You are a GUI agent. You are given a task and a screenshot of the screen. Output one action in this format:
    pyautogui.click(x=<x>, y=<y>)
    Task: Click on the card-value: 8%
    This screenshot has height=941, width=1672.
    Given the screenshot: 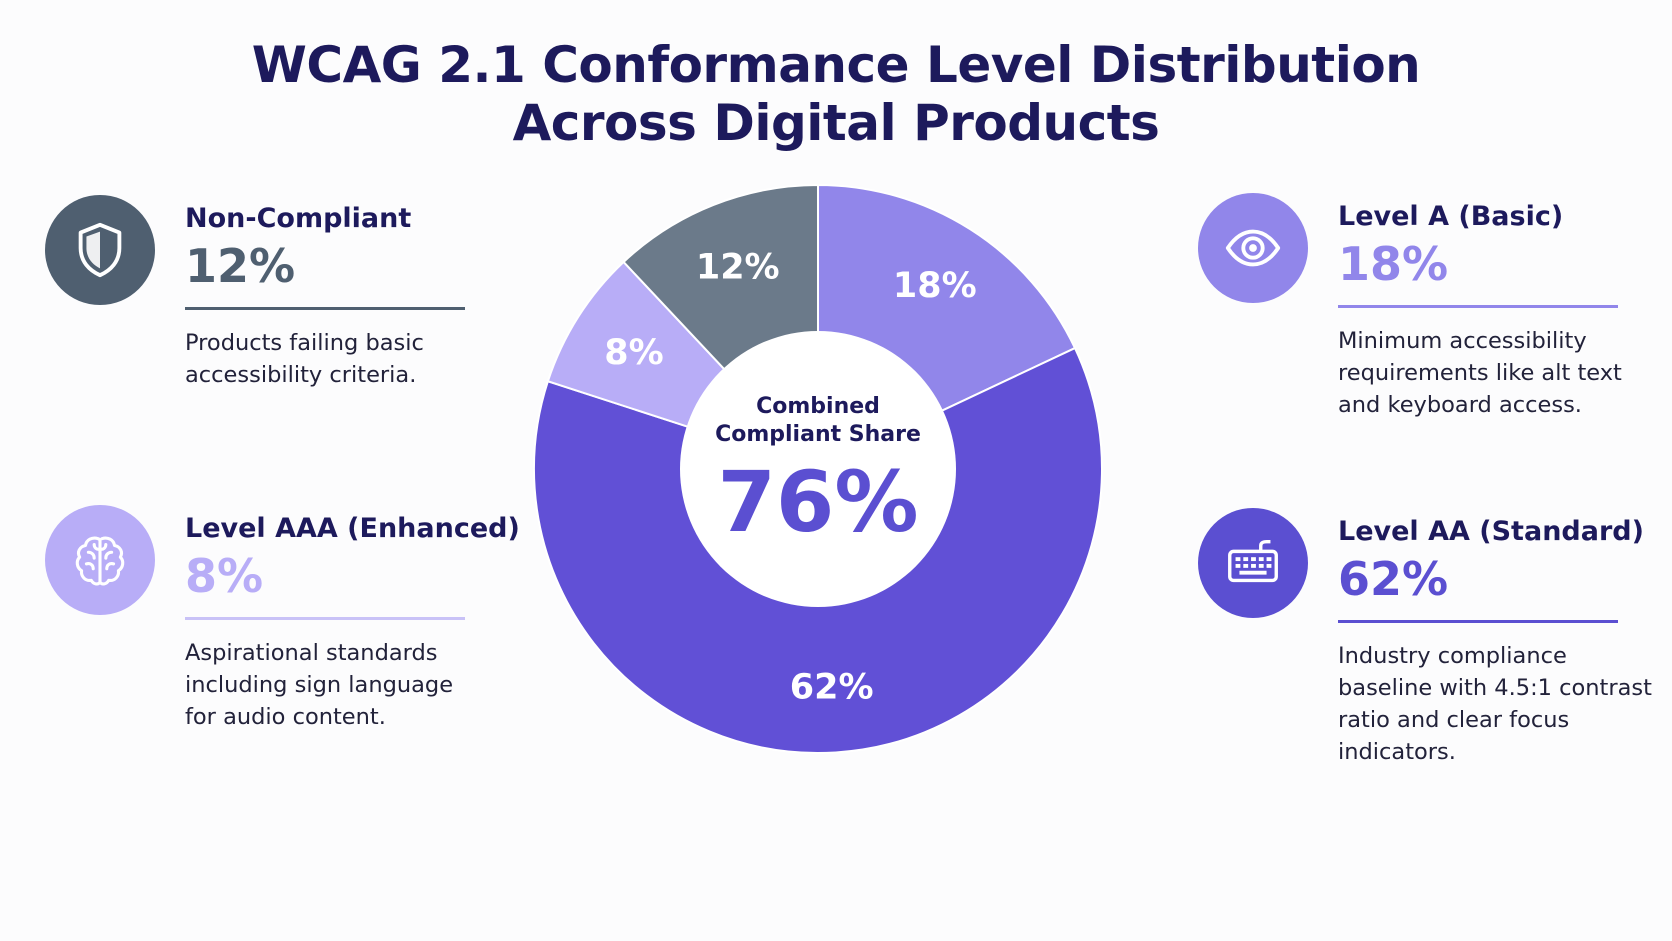 What is the action you would take?
    pyautogui.click(x=224, y=576)
    